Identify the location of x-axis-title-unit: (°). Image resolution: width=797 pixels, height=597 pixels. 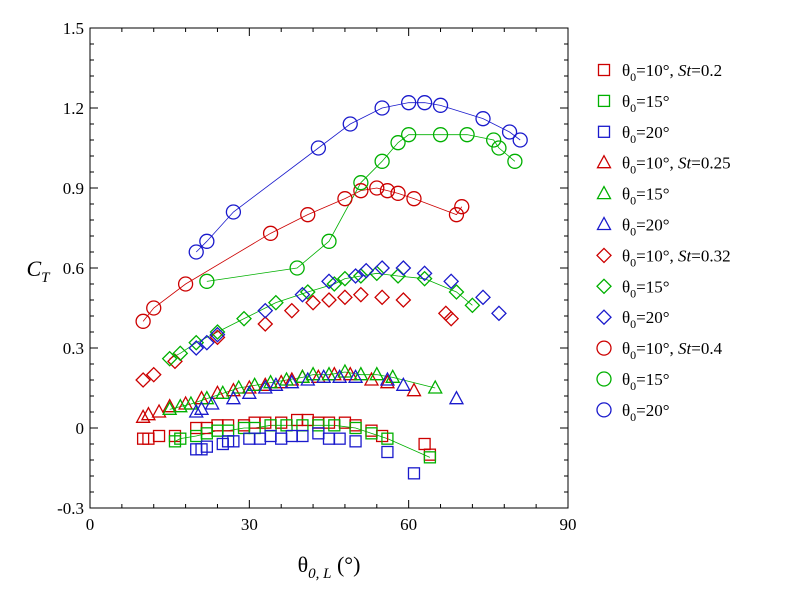
(345, 564).